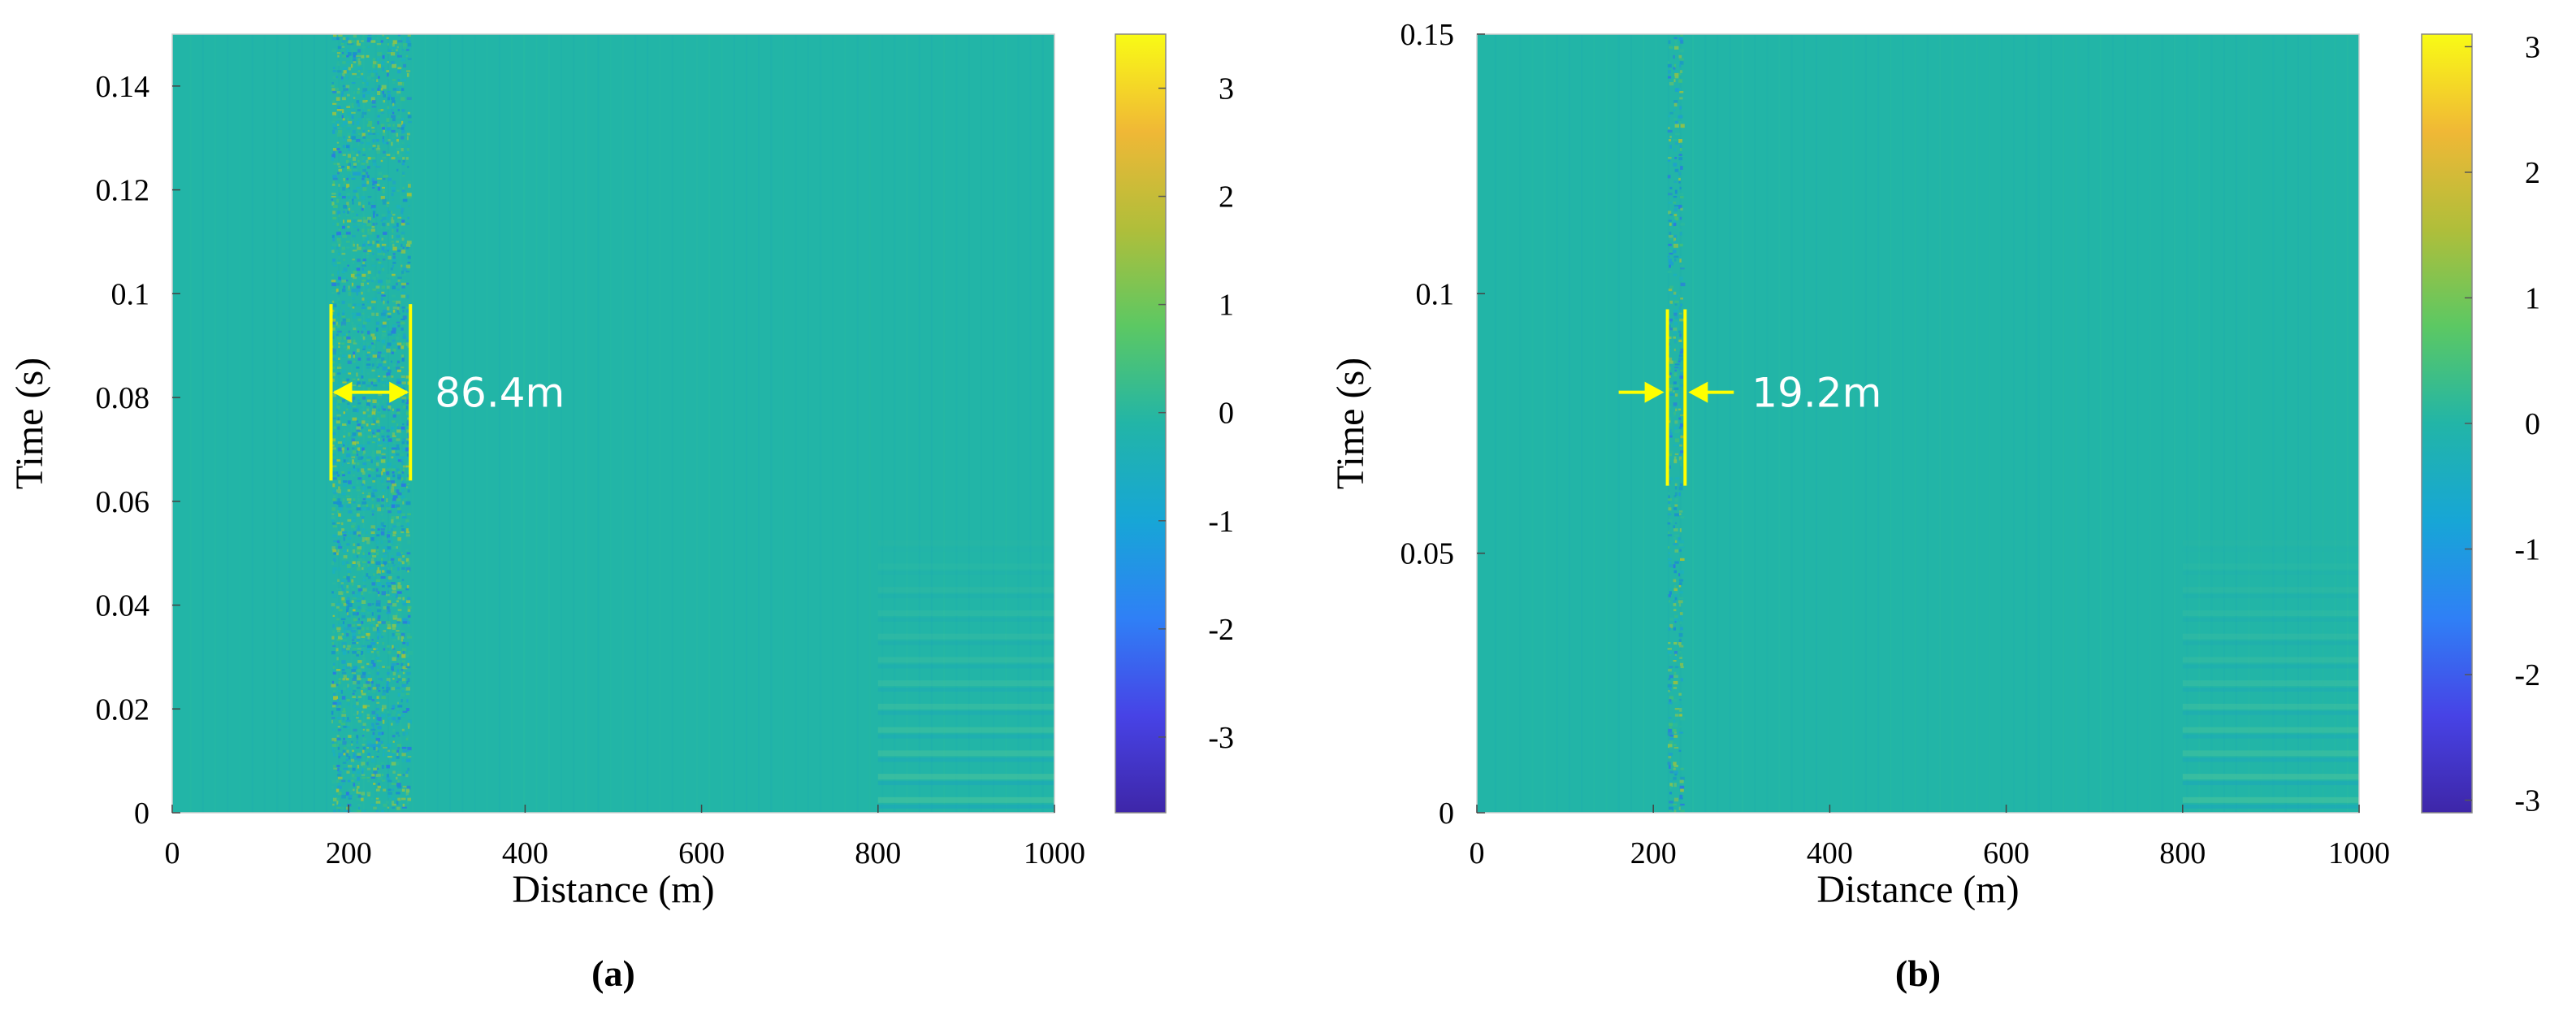 The width and height of the screenshot is (2576, 1020). I want to click on width-annotation: 19.2m, so click(1750, 398).